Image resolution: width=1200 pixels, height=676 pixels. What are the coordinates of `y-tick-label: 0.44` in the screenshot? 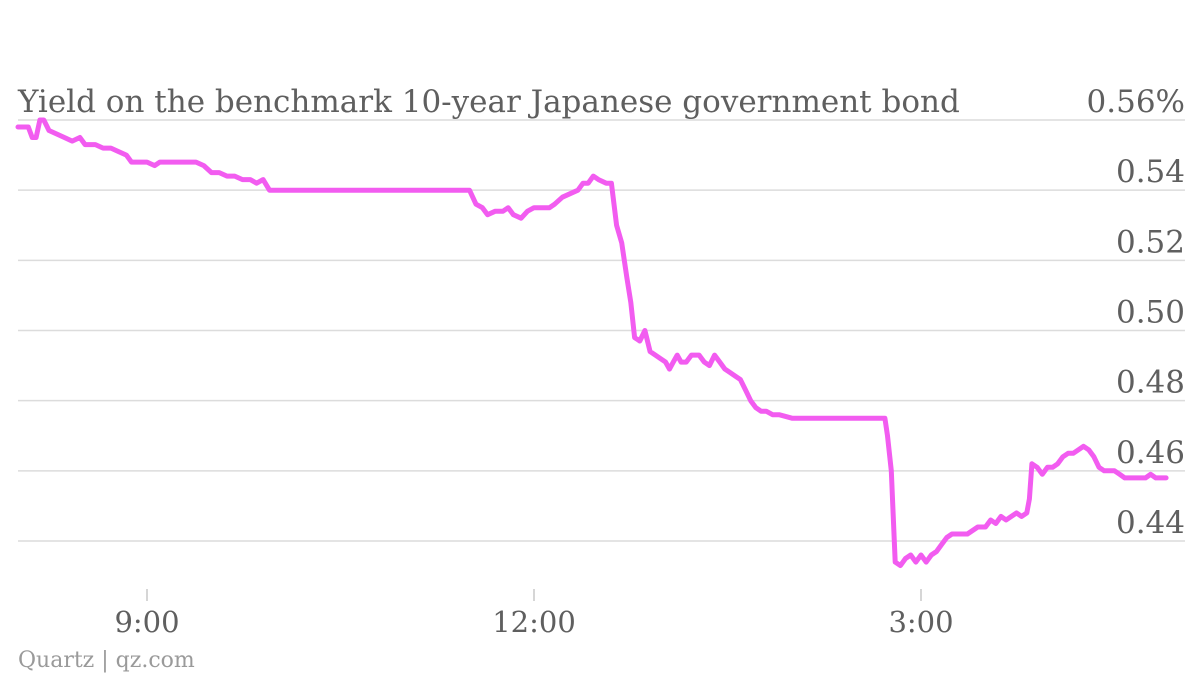 It's located at (1150, 523).